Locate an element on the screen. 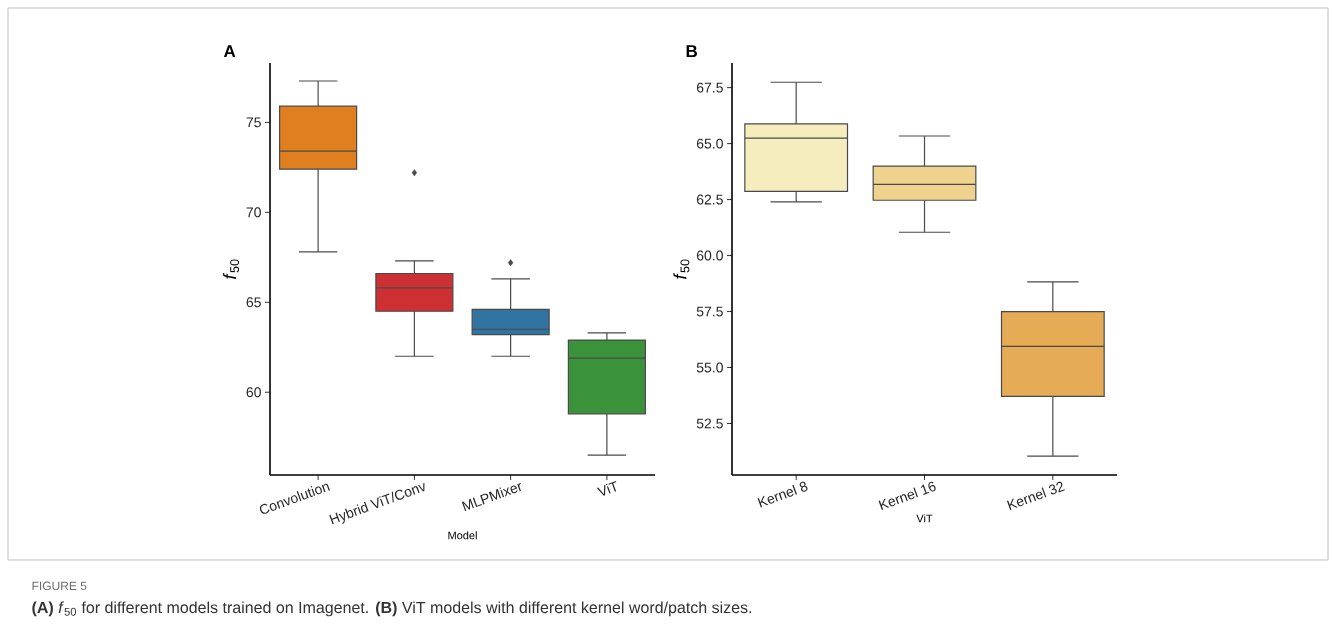  y-tick-label: 60 is located at coordinates (253, 392).